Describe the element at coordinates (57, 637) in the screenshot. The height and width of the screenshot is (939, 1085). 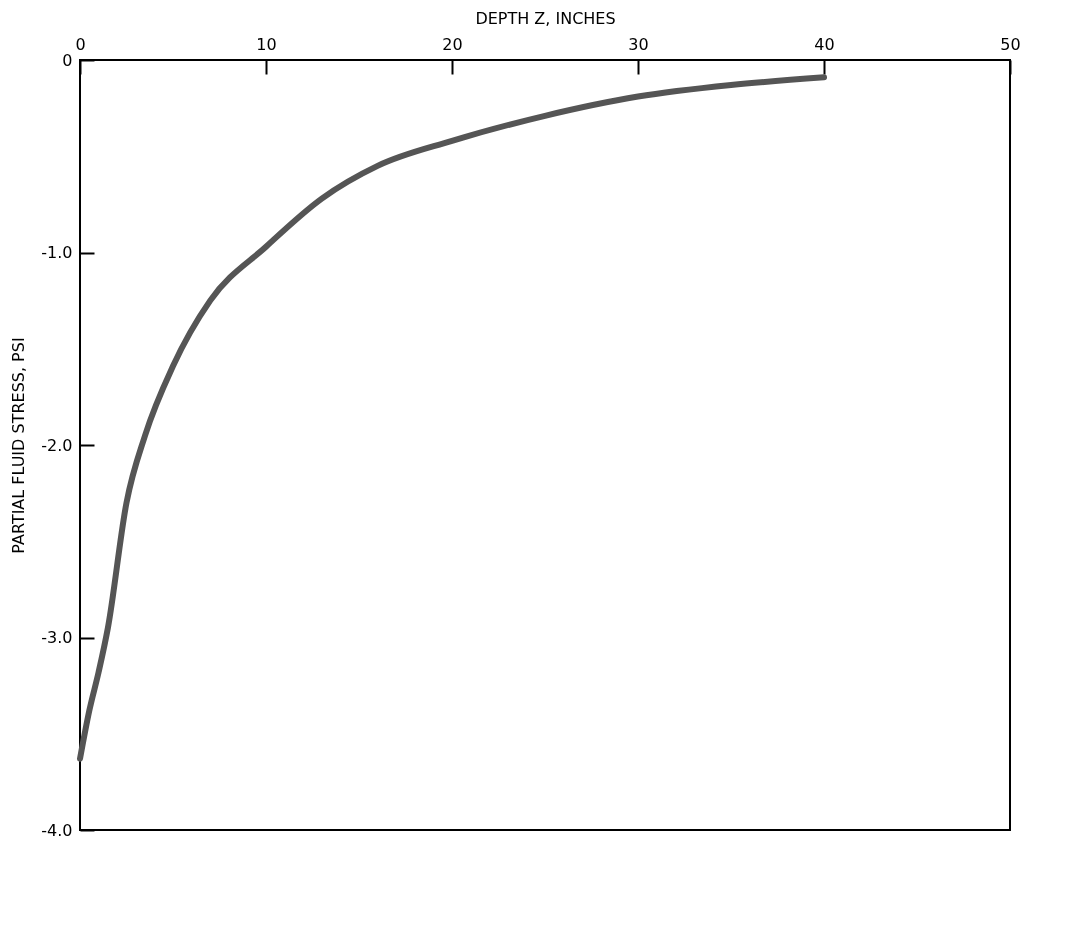
I see `y-tick-label: -3.0` at that location.